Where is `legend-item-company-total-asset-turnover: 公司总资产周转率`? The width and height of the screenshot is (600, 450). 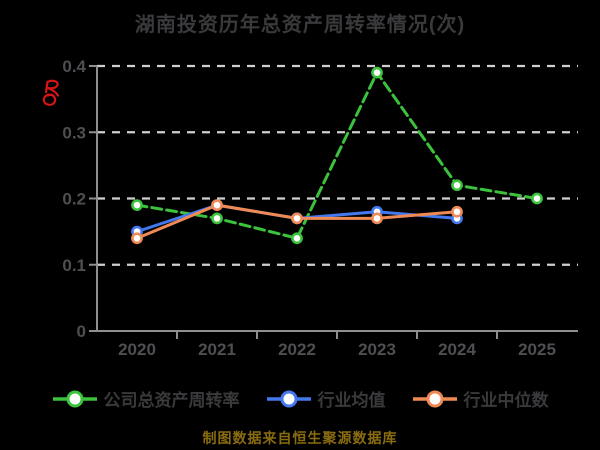
legend-item-company-total-asset-turnover: 公司总资产周转率 is located at coordinates (146, 398).